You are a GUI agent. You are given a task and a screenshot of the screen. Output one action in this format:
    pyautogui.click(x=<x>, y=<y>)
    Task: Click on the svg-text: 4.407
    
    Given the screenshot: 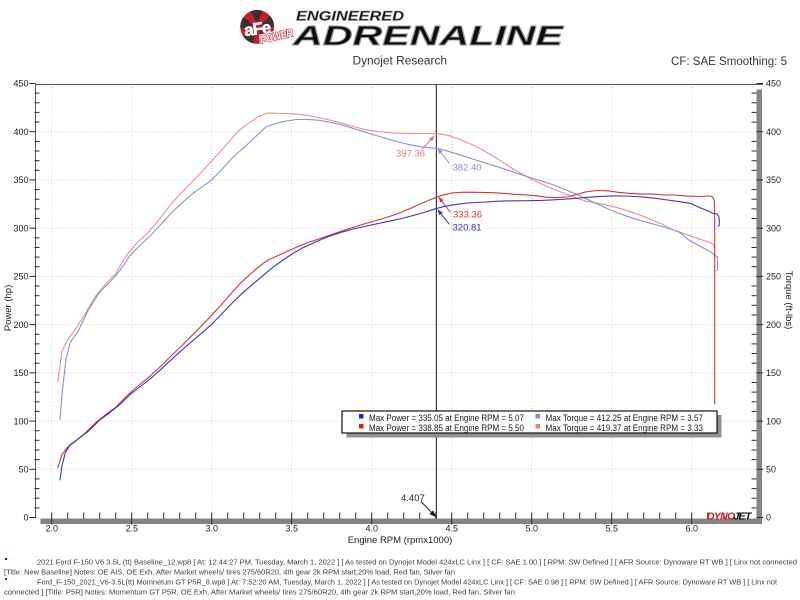 What is the action you would take?
    pyautogui.click(x=413, y=498)
    